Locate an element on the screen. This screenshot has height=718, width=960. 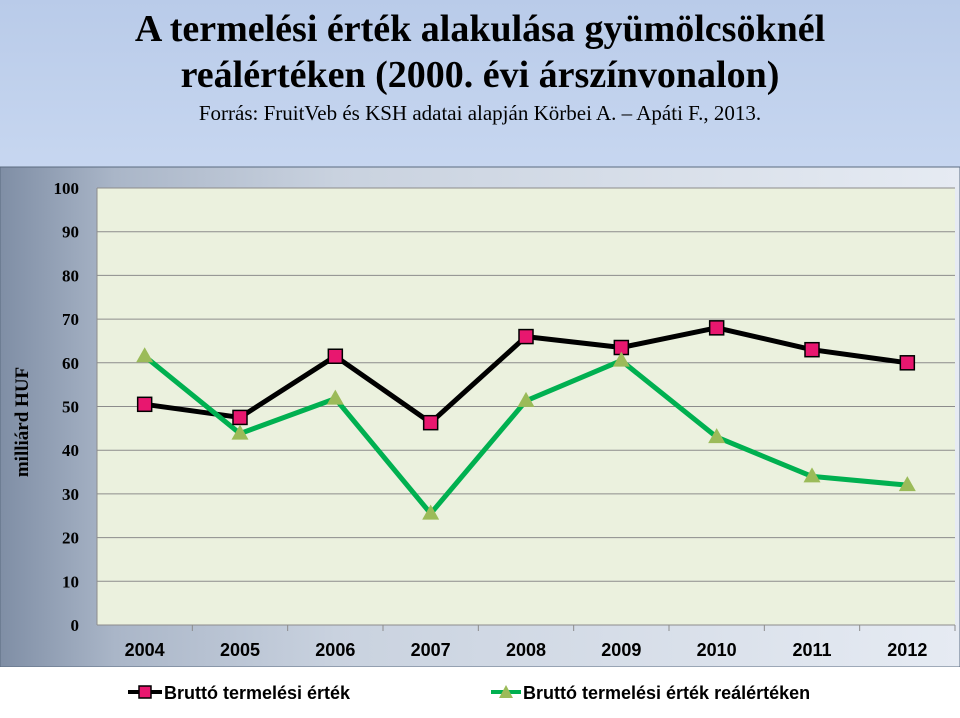
legend-item-real: Bruttó termelési érték reálértéken is located at coordinates (650, 693).